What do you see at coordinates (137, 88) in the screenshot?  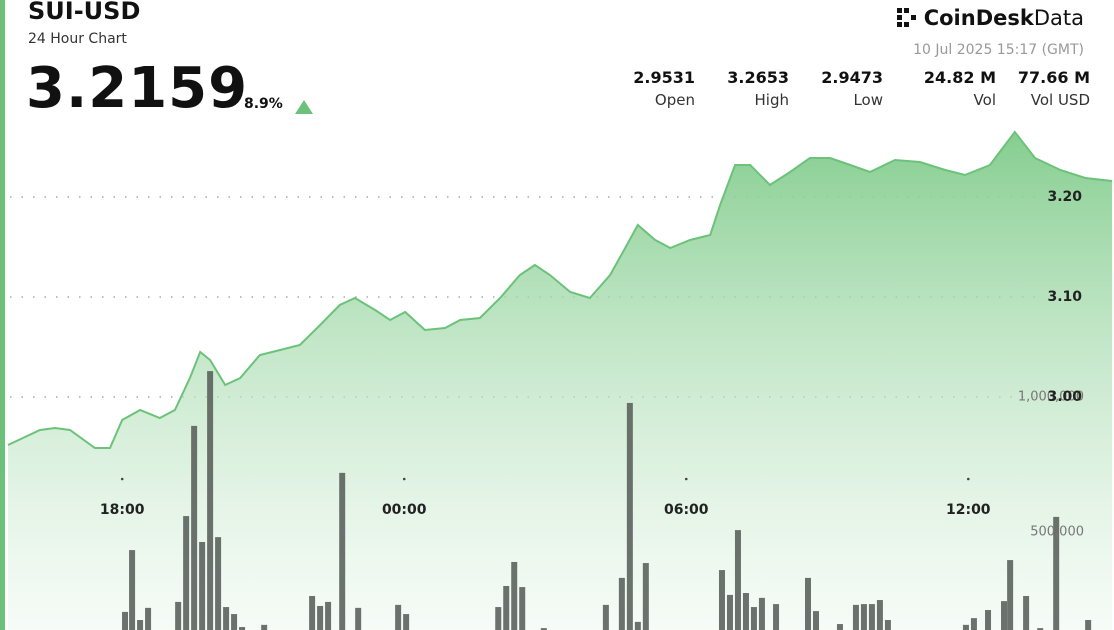 I see `price: 3.2159` at bounding box center [137, 88].